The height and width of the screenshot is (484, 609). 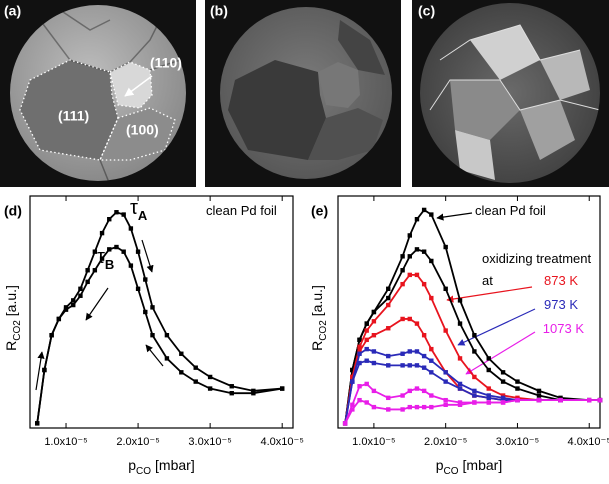 What do you see at coordinates (373, 442) in the screenshot?
I see `x-tick-label: 1.0x10⁻⁵` at bounding box center [373, 442].